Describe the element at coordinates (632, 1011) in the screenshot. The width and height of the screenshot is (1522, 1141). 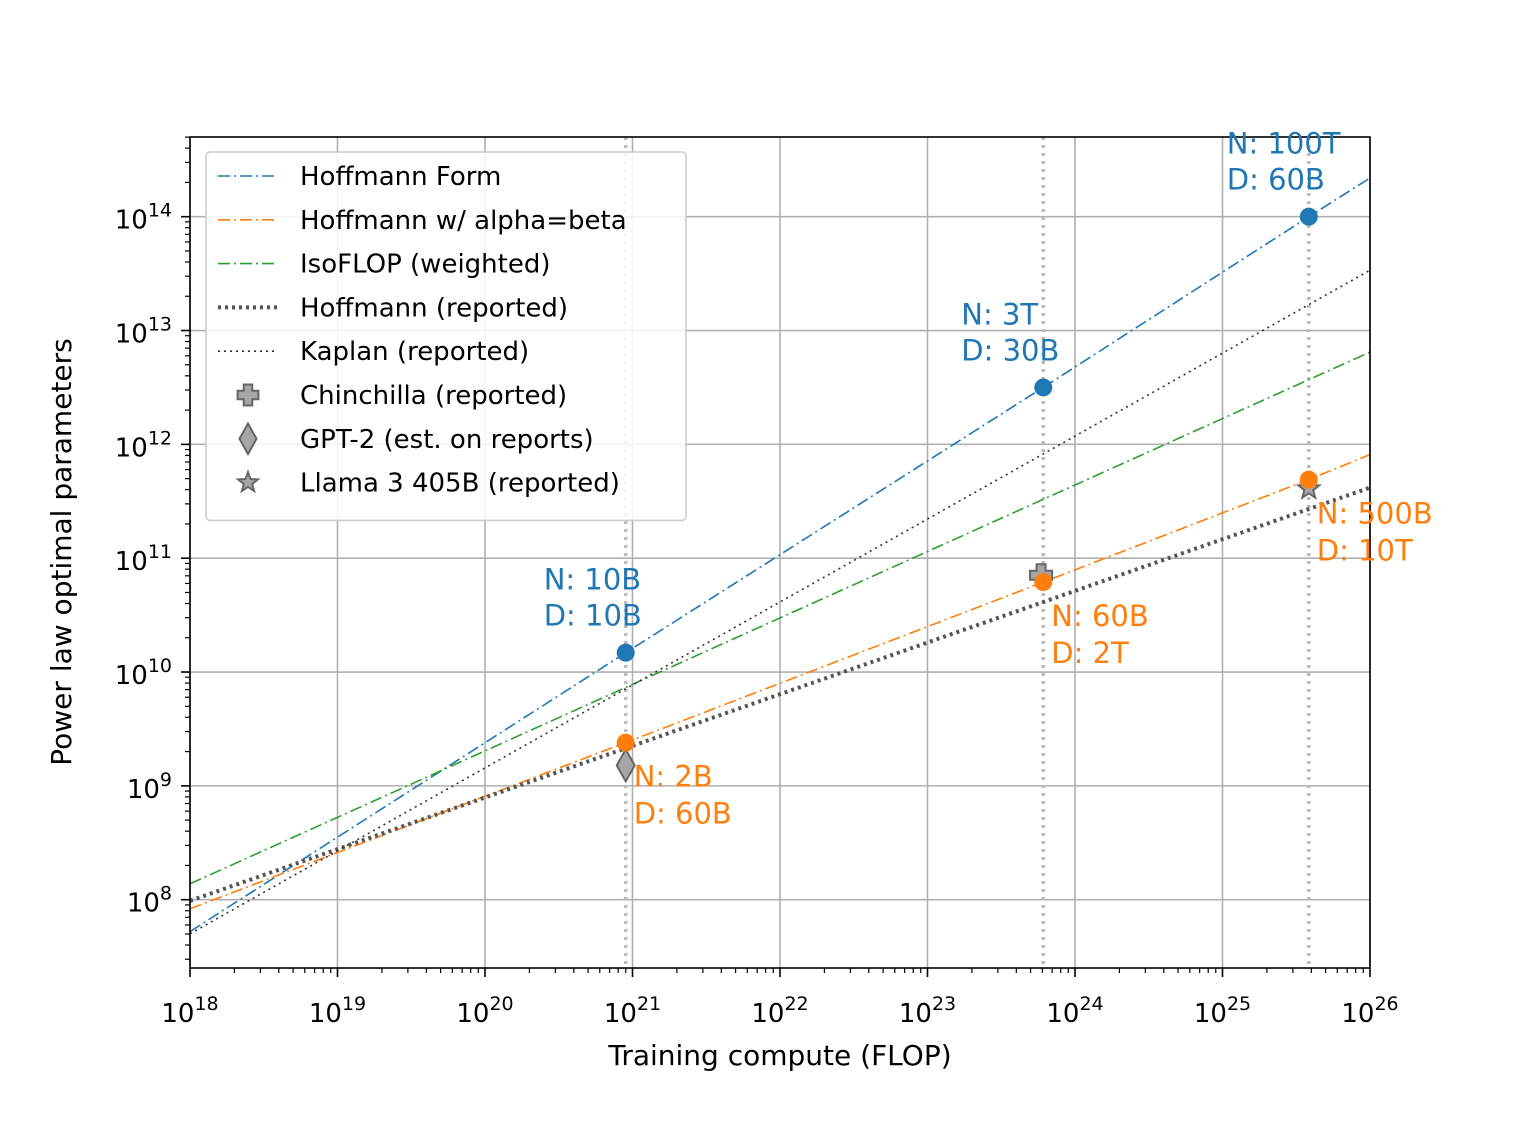
I see `x-tick-label: 1021` at that location.